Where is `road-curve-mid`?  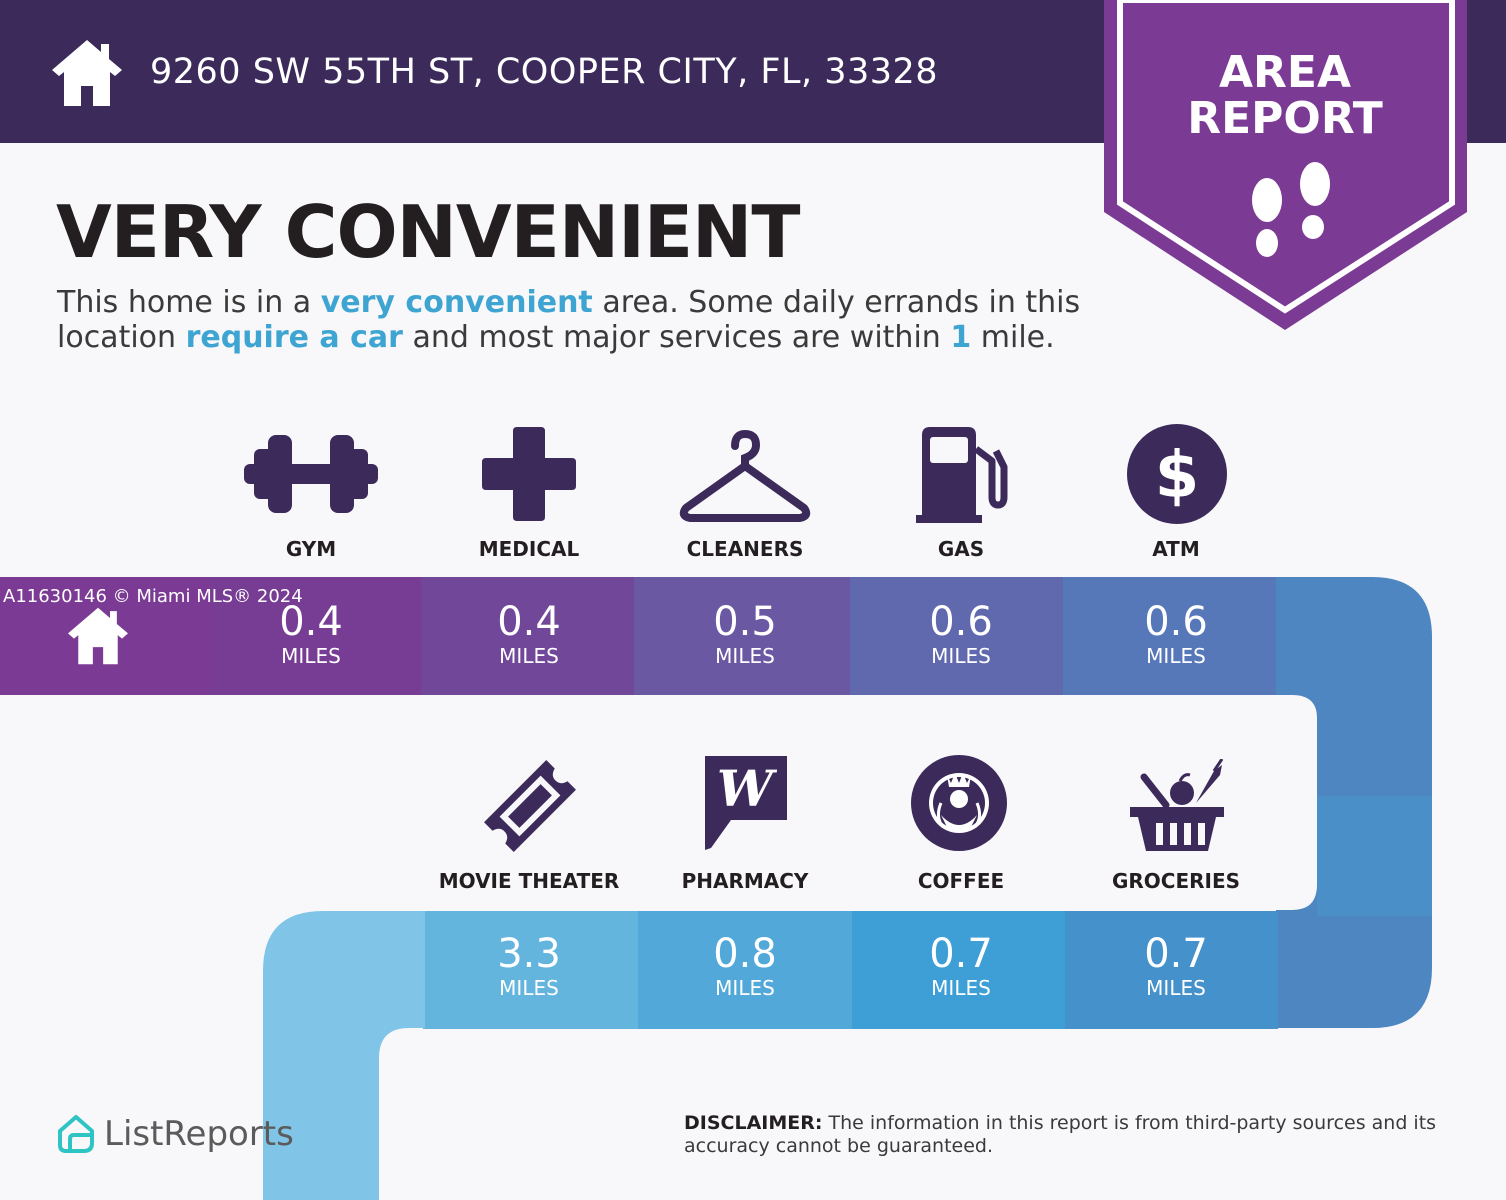
road-curve-mid is located at coordinates (1374, 856).